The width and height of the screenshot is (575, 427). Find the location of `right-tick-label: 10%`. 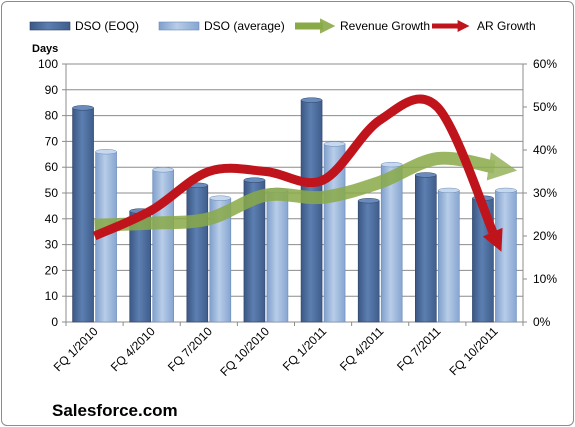

right-tick-label: 10% is located at coordinates (545, 279).